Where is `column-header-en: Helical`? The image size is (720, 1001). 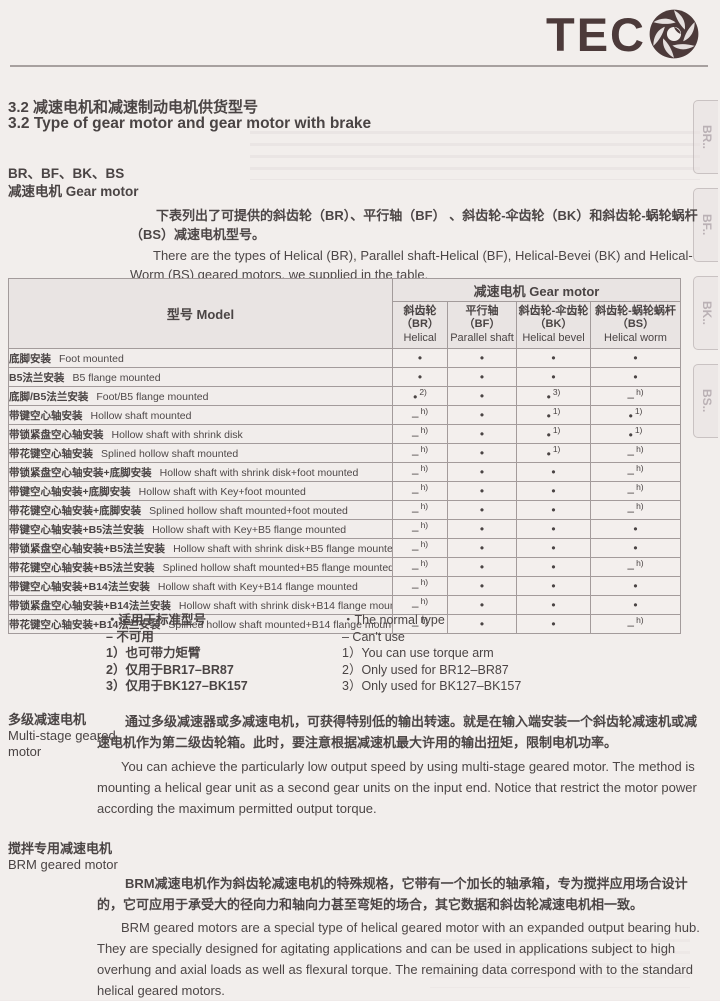
column-header-en: Helical is located at coordinates (420, 337).